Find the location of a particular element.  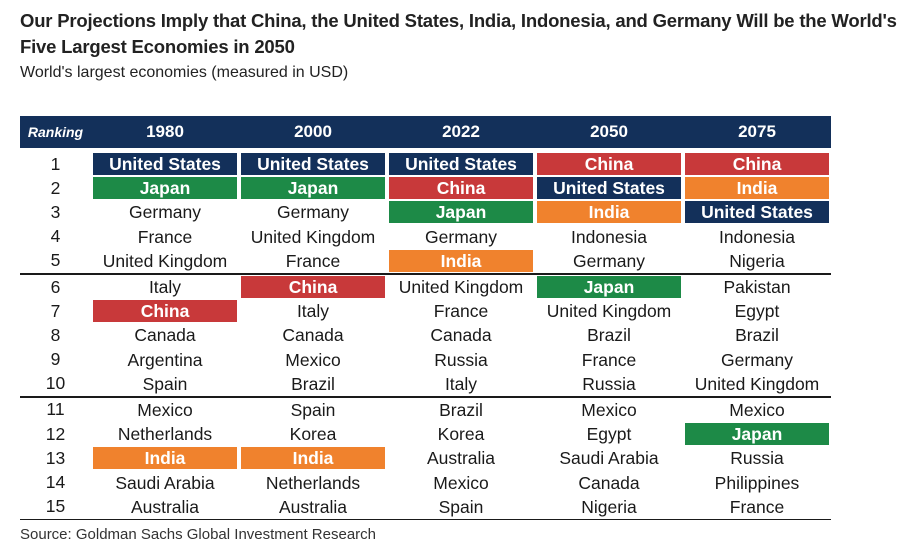

table-row: 6 Italy China United Kingdom Japan Pakistan is located at coordinates (425, 286).